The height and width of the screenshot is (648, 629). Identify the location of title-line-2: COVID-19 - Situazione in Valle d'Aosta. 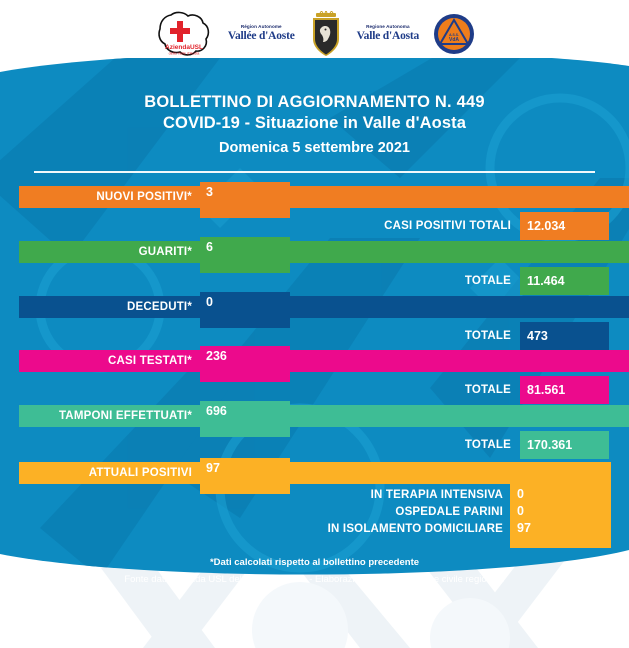
(314, 123).